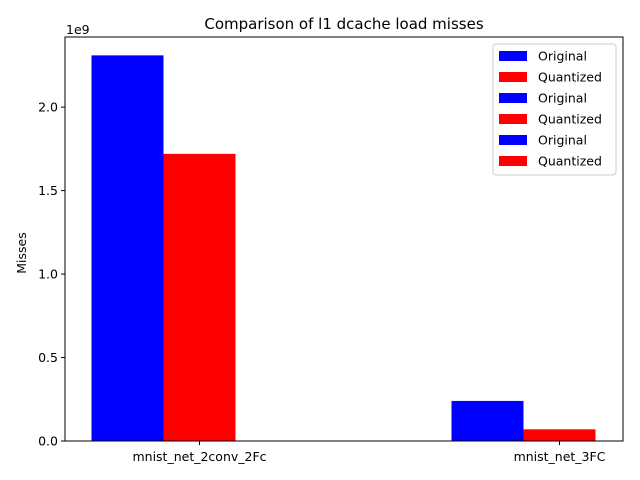  I want to click on y-ticks-group: 0.0 0.5 1.0 1.5 2.0, so click(51, 274).